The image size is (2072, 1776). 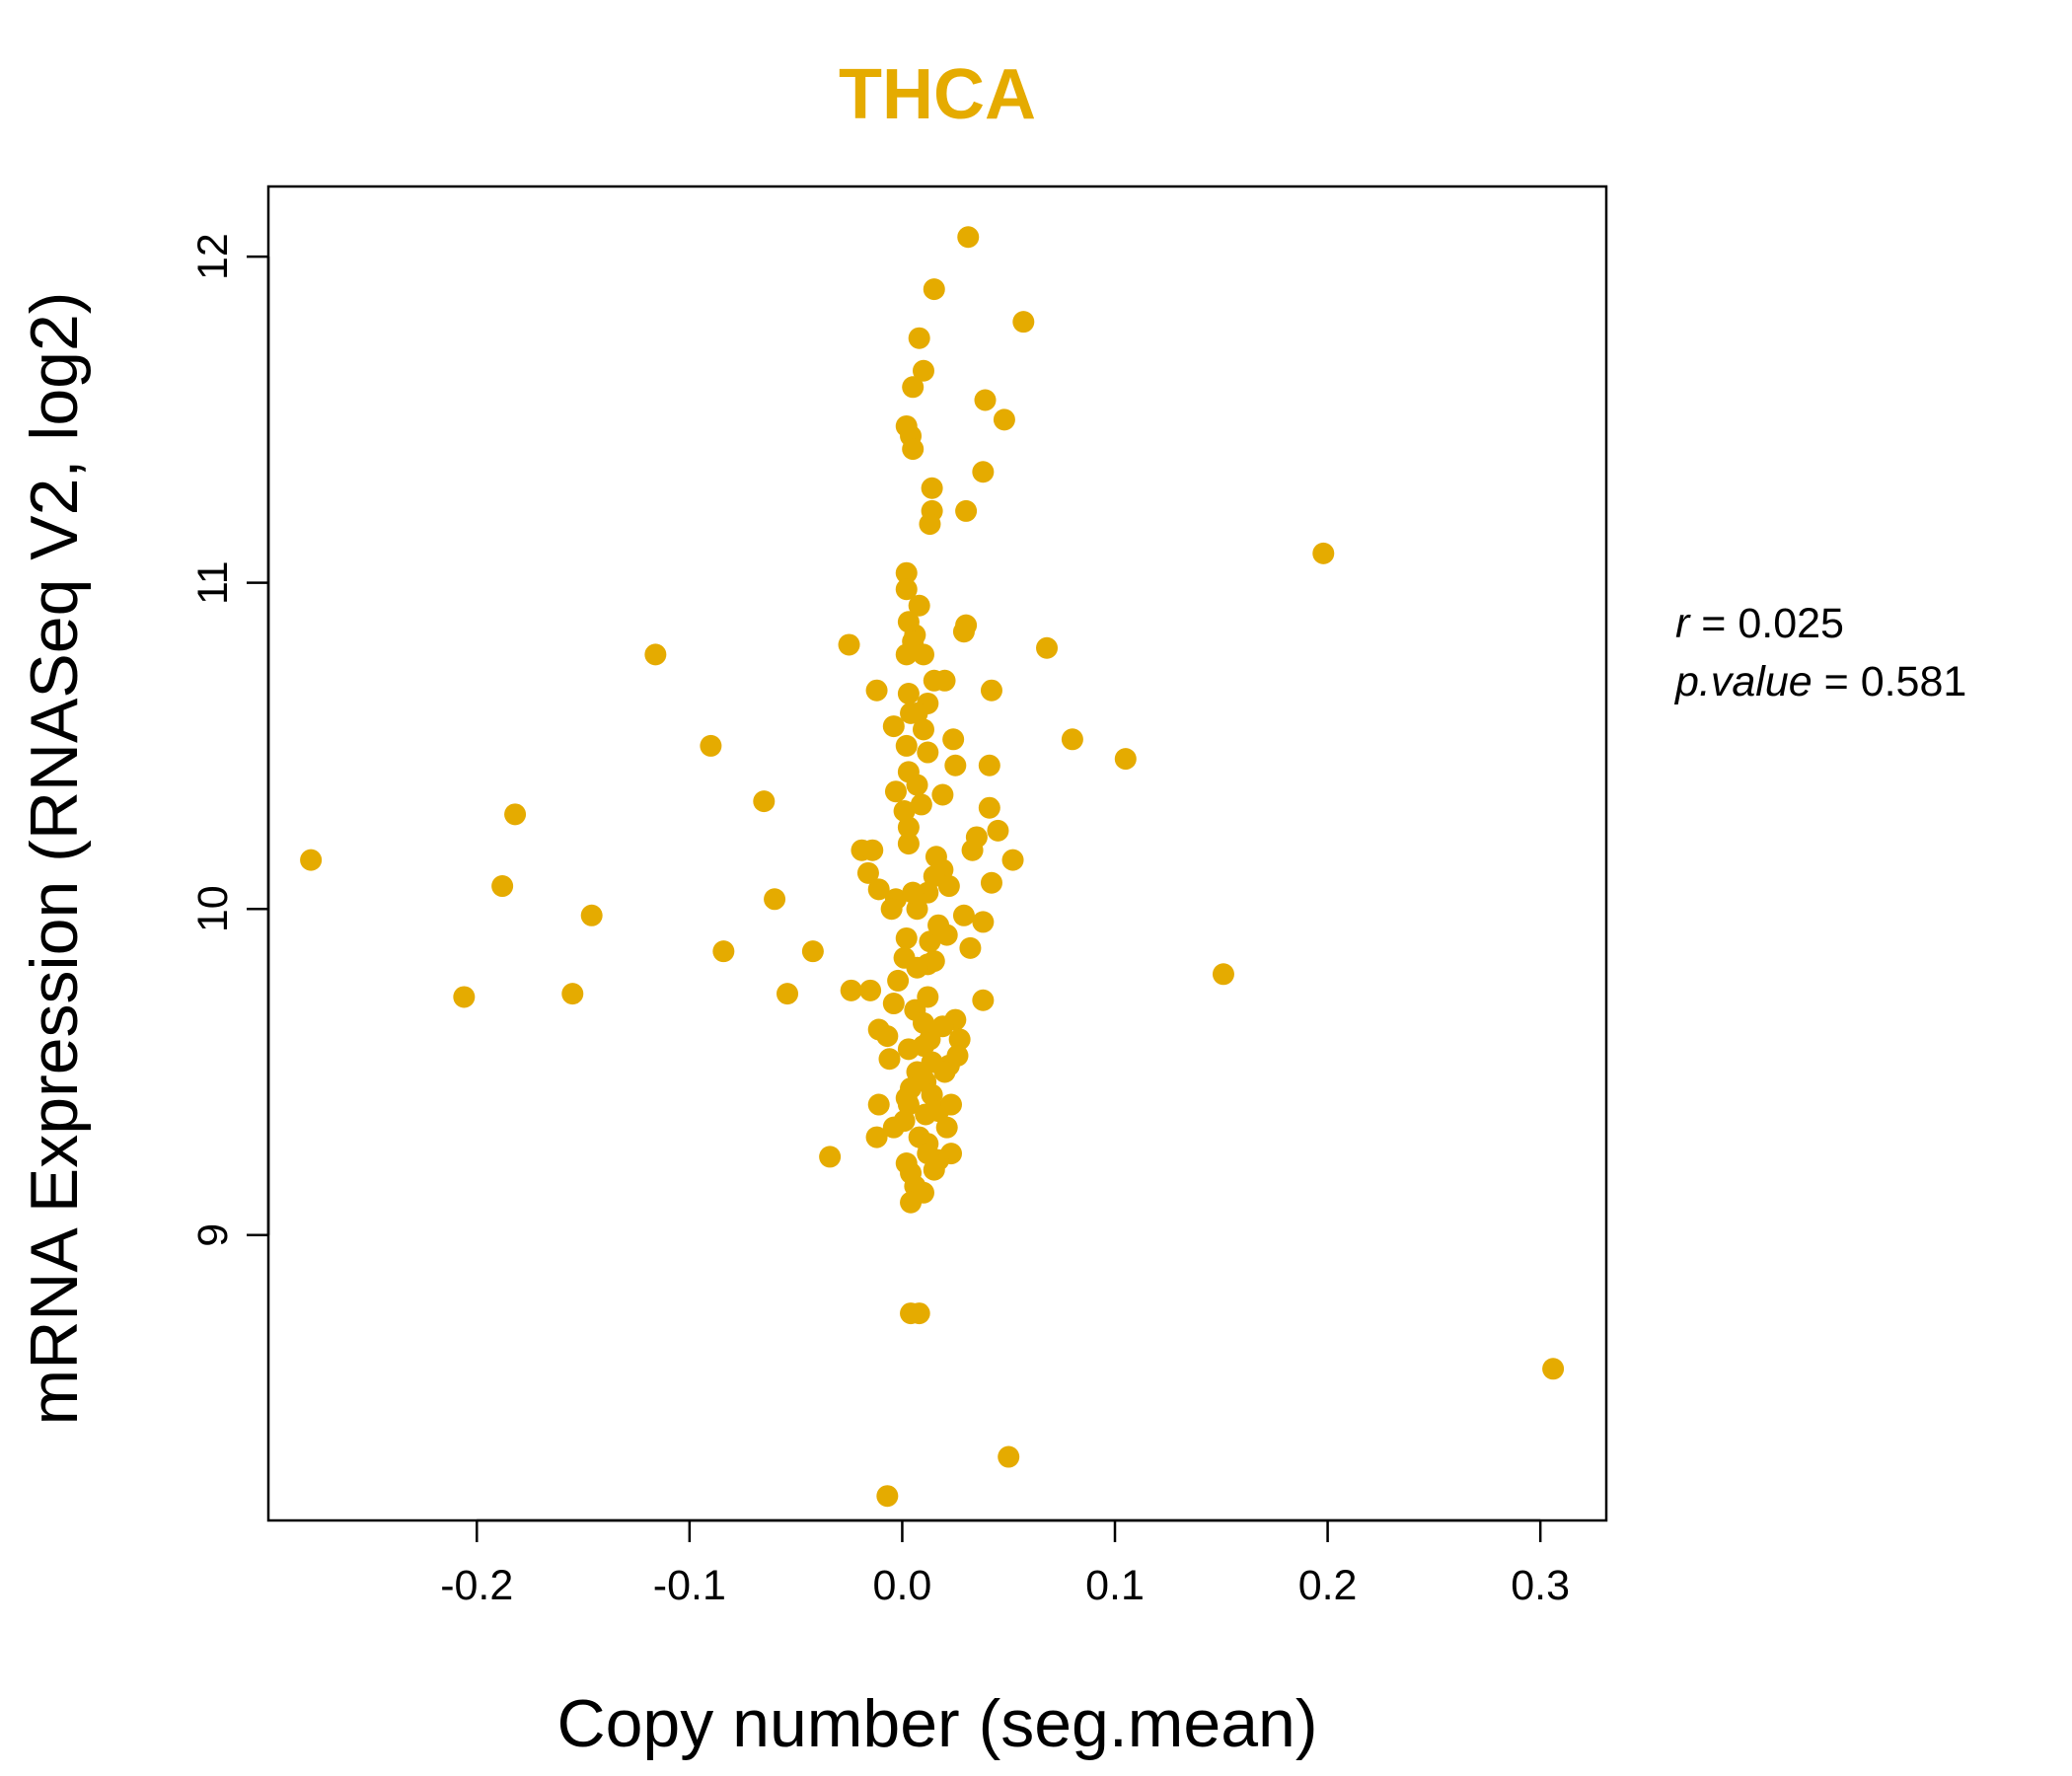 What do you see at coordinates (1837, 681) in the screenshot?
I see `p-equals: =` at bounding box center [1837, 681].